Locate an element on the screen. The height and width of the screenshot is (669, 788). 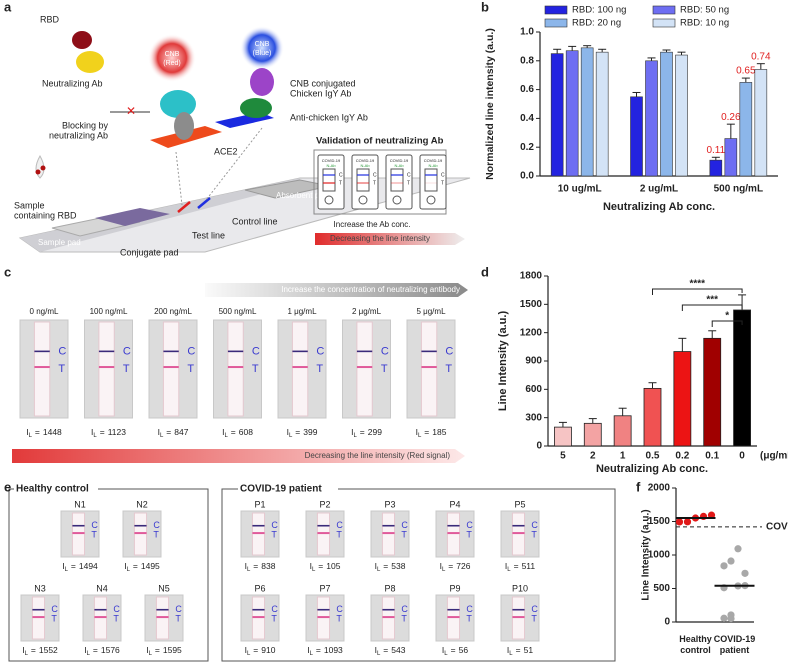
title-bg is located at coordinates (288, 489).